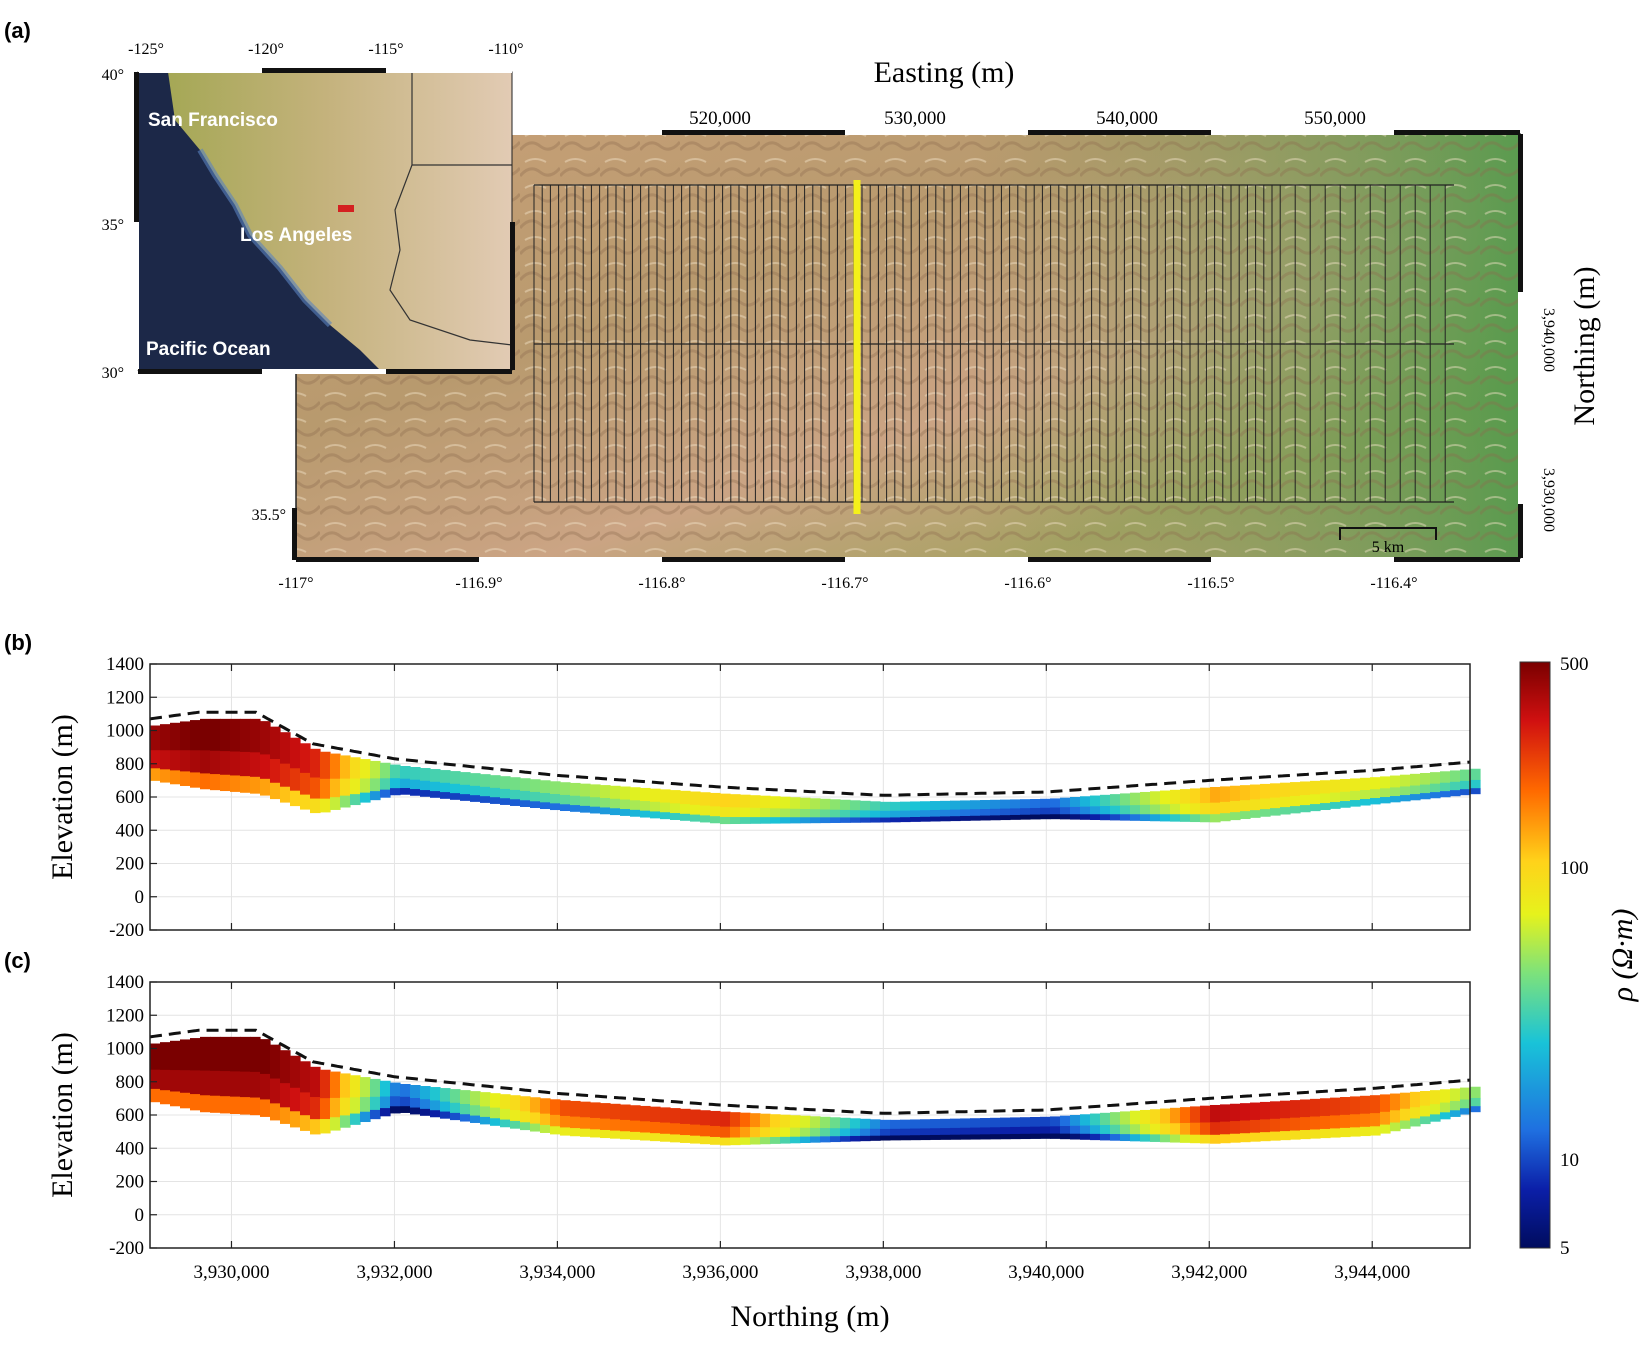 The width and height of the screenshot is (1648, 1349). What do you see at coordinates (130, 1082) in the screenshot?
I see `y-tick-label: 800` at bounding box center [130, 1082].